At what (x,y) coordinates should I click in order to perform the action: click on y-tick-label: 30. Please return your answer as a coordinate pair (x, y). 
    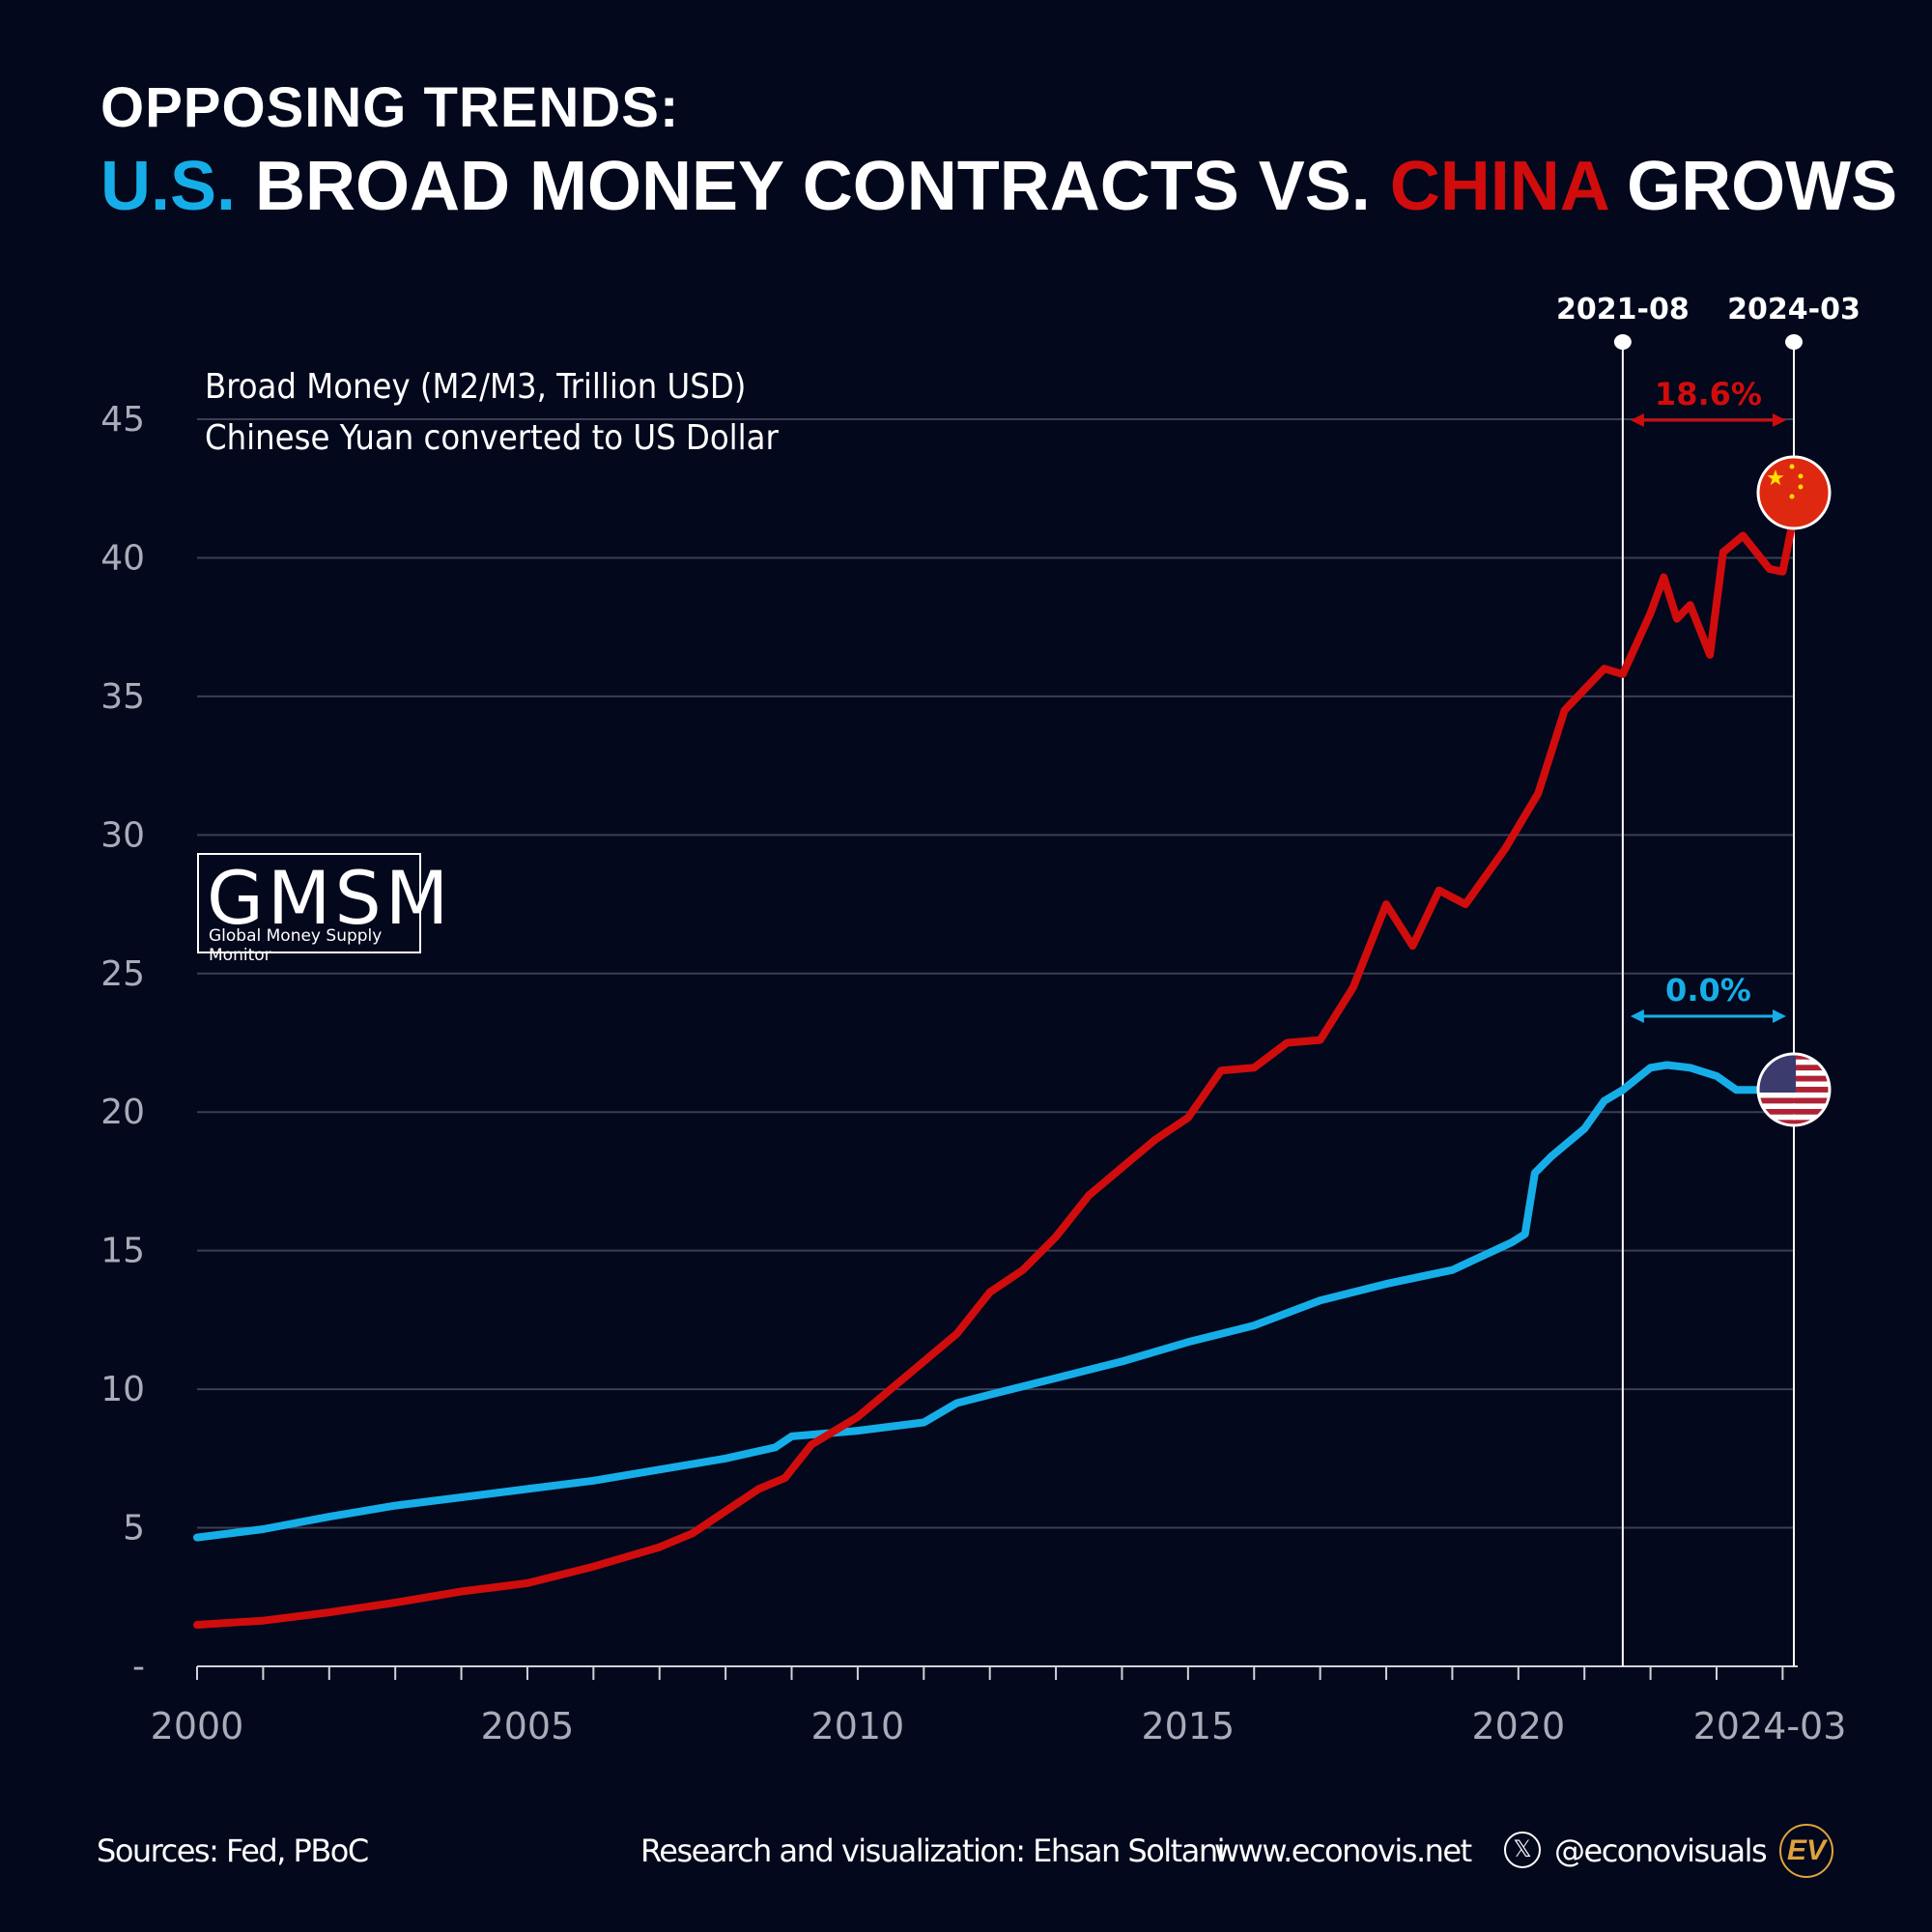
    Looking at the image, I should click on (122, 835).